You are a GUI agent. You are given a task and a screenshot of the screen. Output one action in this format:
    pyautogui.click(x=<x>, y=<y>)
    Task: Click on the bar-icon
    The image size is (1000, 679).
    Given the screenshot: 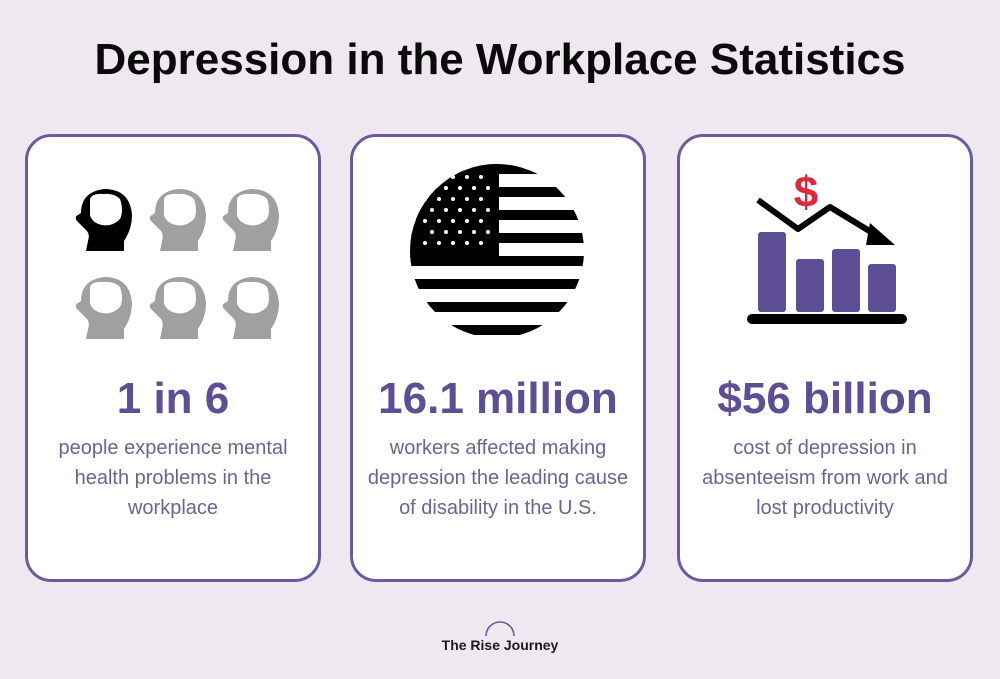 What is the action you would take?
    pyautogui.click(x=827, y=272)
    